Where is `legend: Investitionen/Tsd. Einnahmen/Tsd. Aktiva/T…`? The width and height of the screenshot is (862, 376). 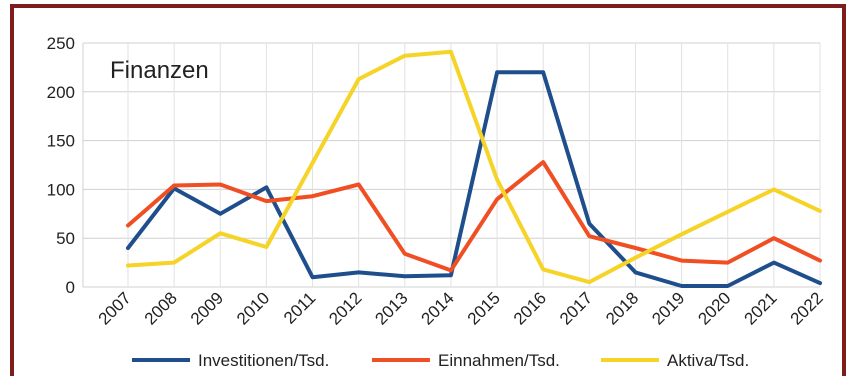 legend: Investitionen/Tsd. Einnahmen/Tsd. Aktiva/T… is located at coordinates (440, 360).